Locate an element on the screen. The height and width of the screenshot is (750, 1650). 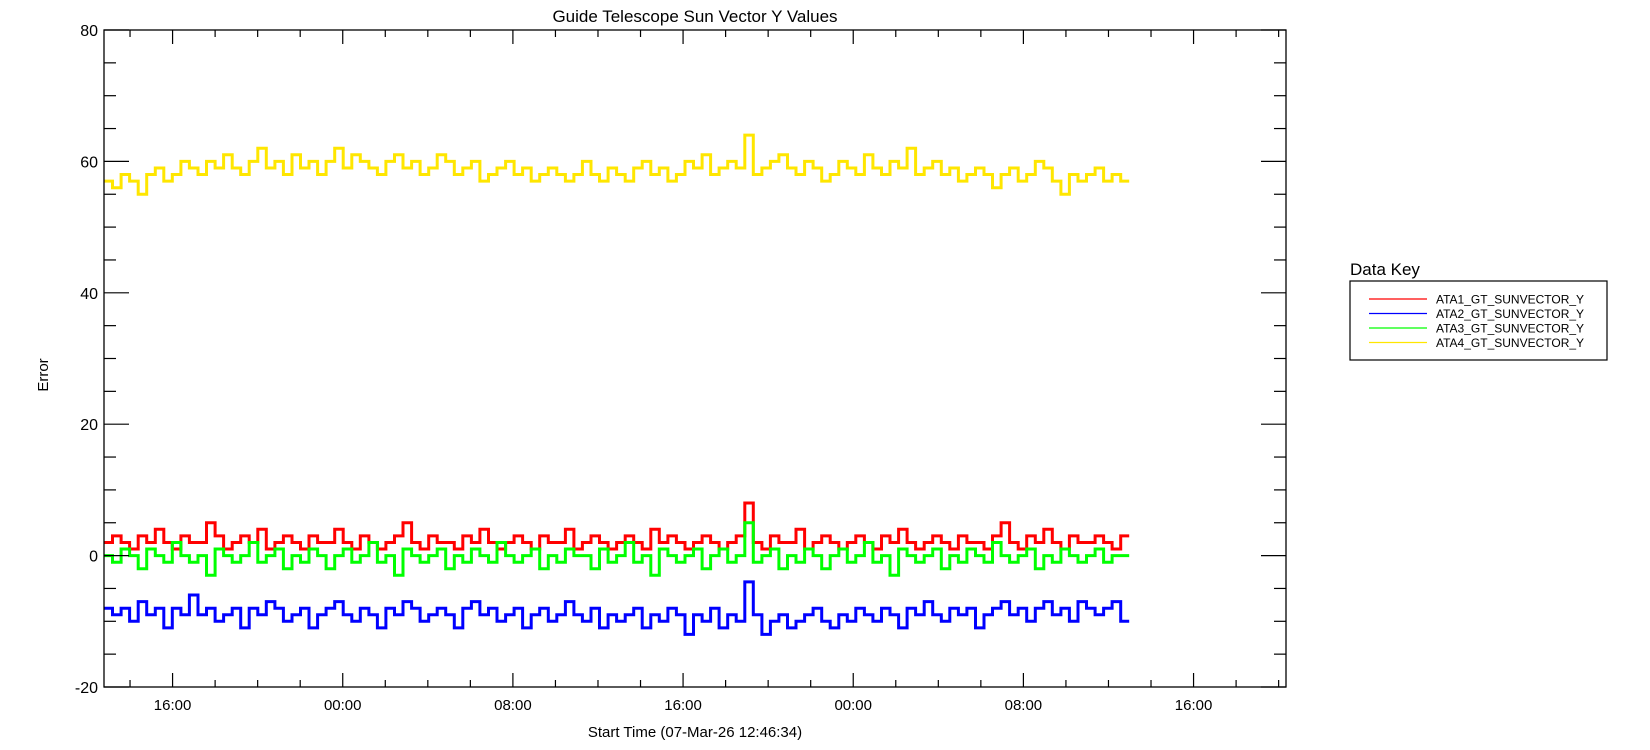
legend-label-1: ATA1_GT_SUNVECTOR_Y is located at coordinates (1510, 300).